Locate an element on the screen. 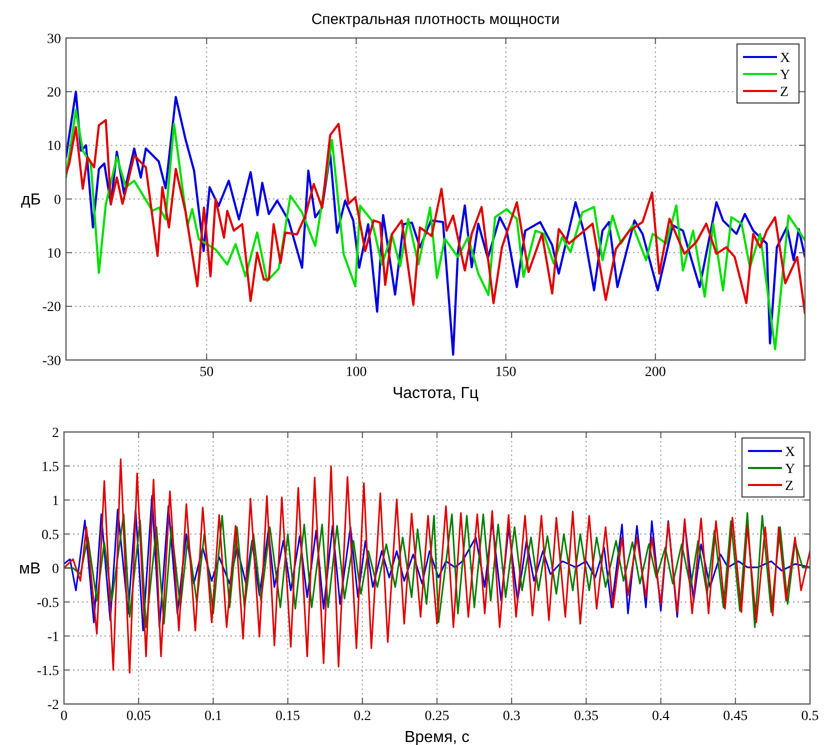 This screenshot has height=745, width=825. x-axis-title: Частота, Гц is located at coordinates (435, 393).